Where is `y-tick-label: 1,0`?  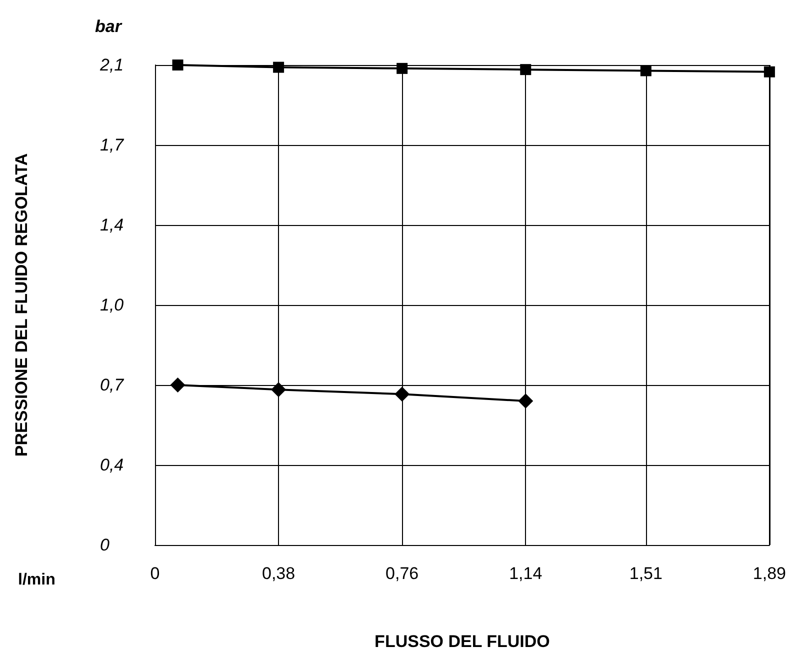
y-tick-label: 1,0 is located at coordinates (112, 305).